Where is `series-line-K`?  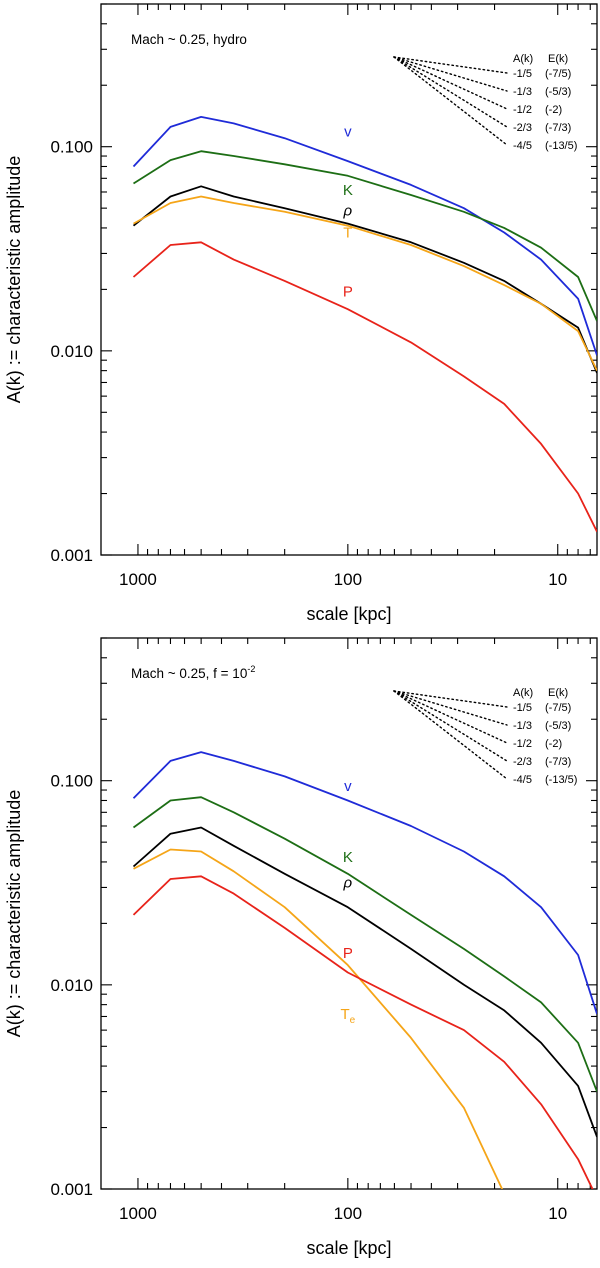
series-line-K is located at coordinates (365, 236).